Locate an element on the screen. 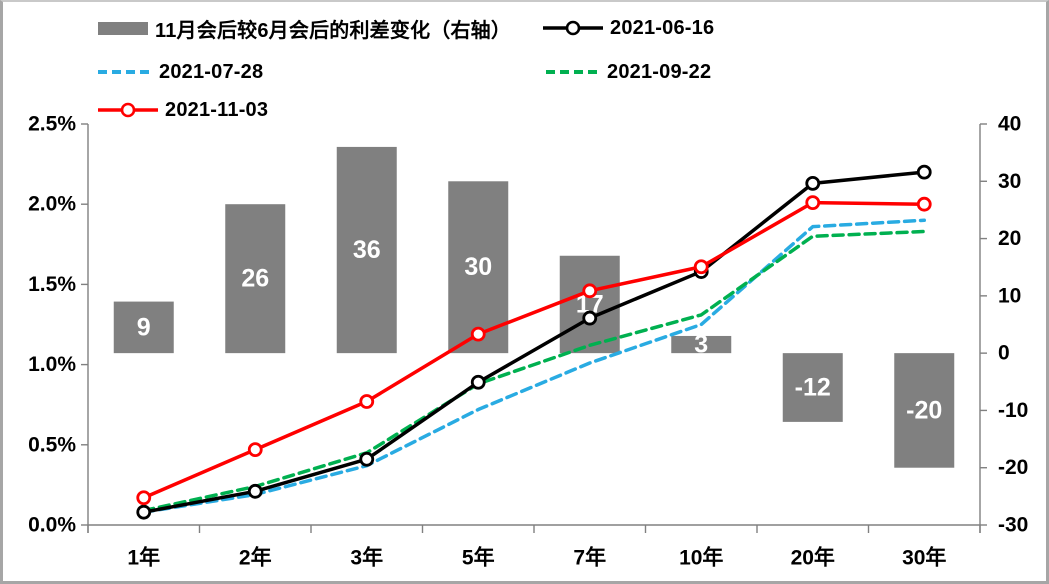 This screenshot has height=584, width=1049. left-axis-tick-label: 1.0% is located at coordinates (52, 364).